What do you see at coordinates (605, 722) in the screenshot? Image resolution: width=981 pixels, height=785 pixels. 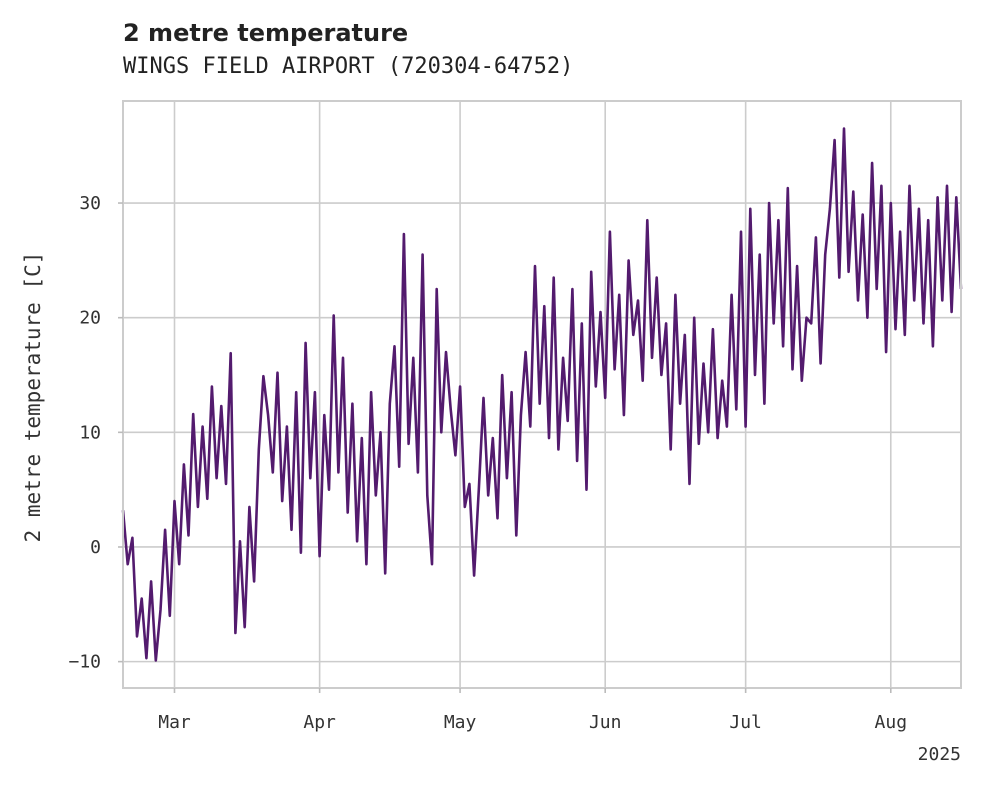 I see `x-tick-label: Jun` at bounding box center [605, 722].